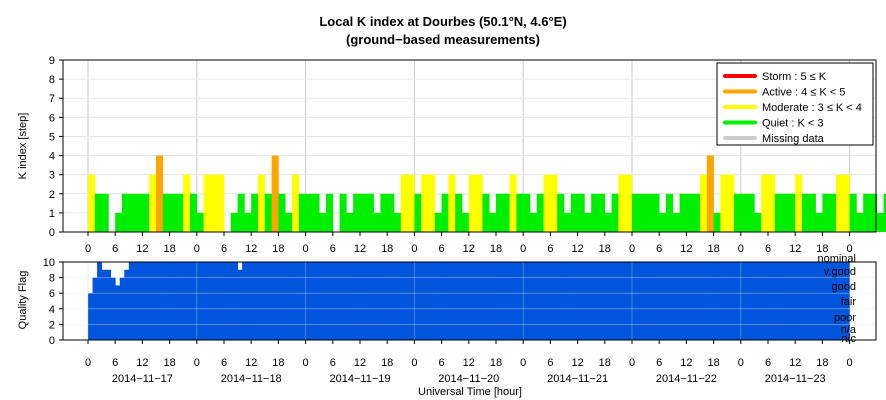  Describe the element at coordinates (52, 341) in the screenshot. I see `quality-y-tick-label: 0` at that location.